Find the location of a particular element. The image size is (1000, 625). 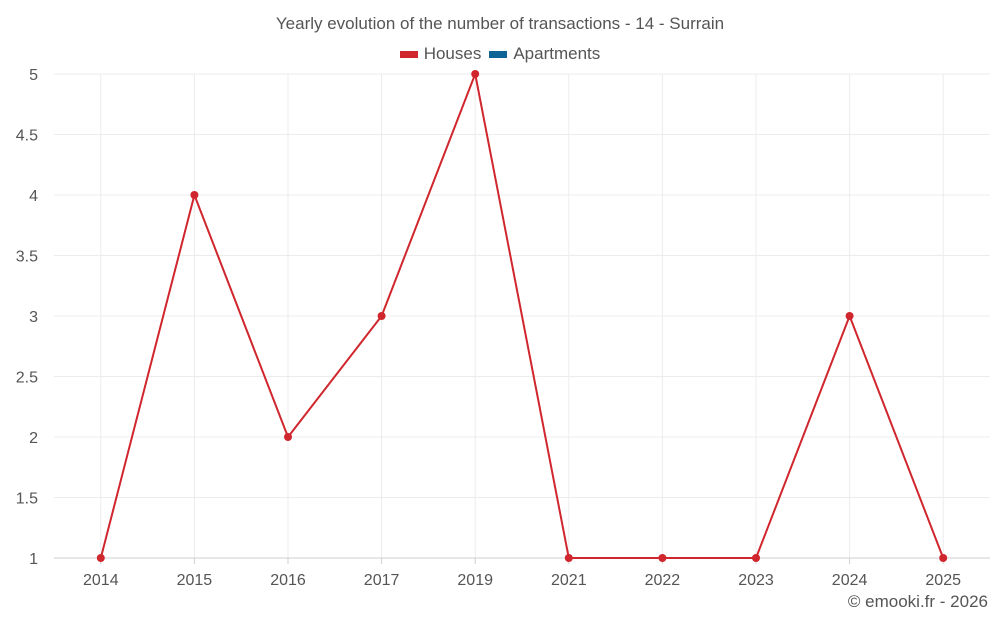

y-tick-label: 1 is located at coordinates (33, 559).